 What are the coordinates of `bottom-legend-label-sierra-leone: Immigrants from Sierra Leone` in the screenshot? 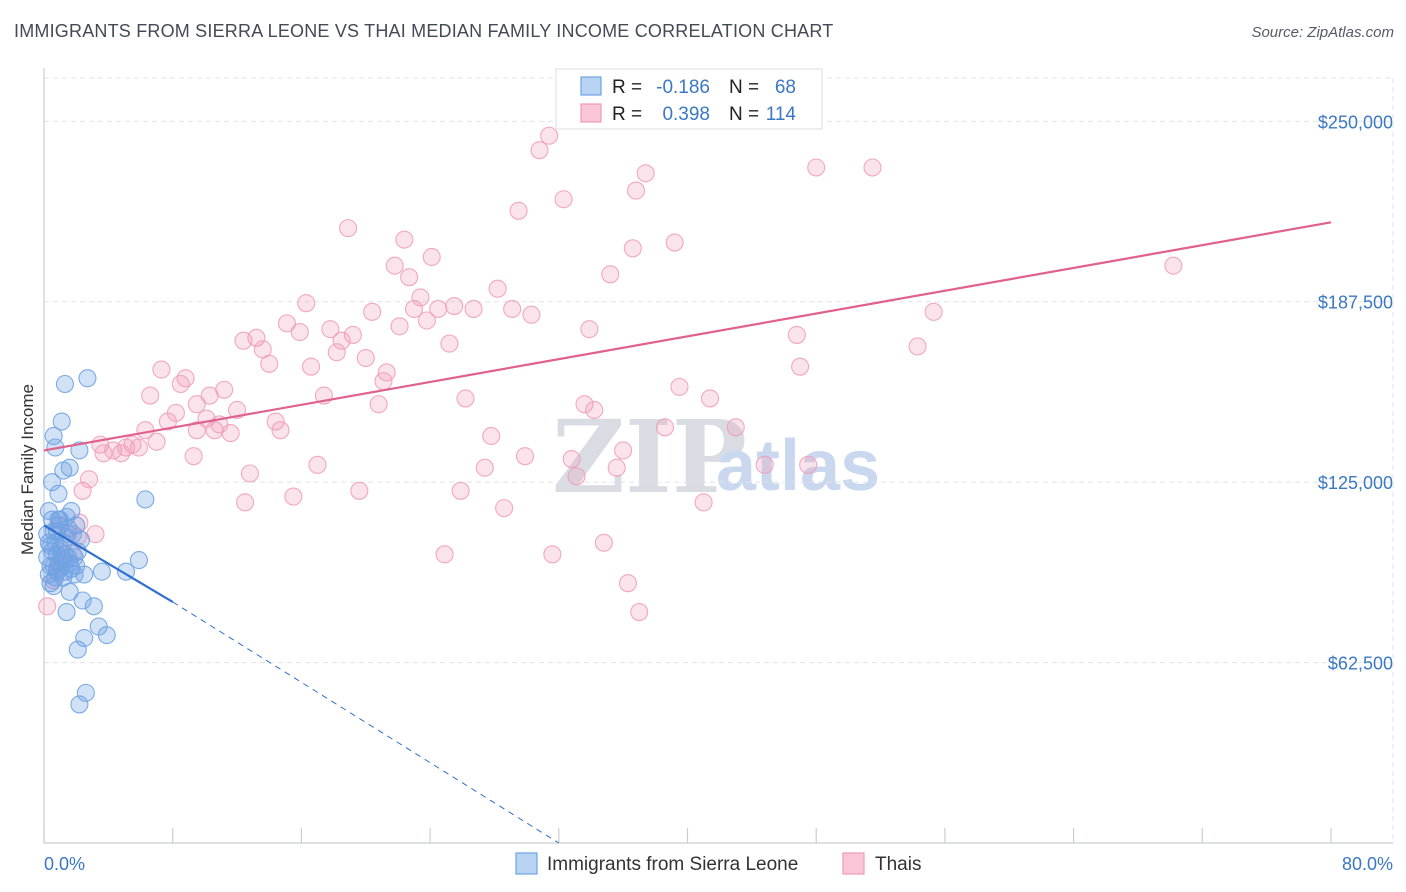 It's located at (672, 864).